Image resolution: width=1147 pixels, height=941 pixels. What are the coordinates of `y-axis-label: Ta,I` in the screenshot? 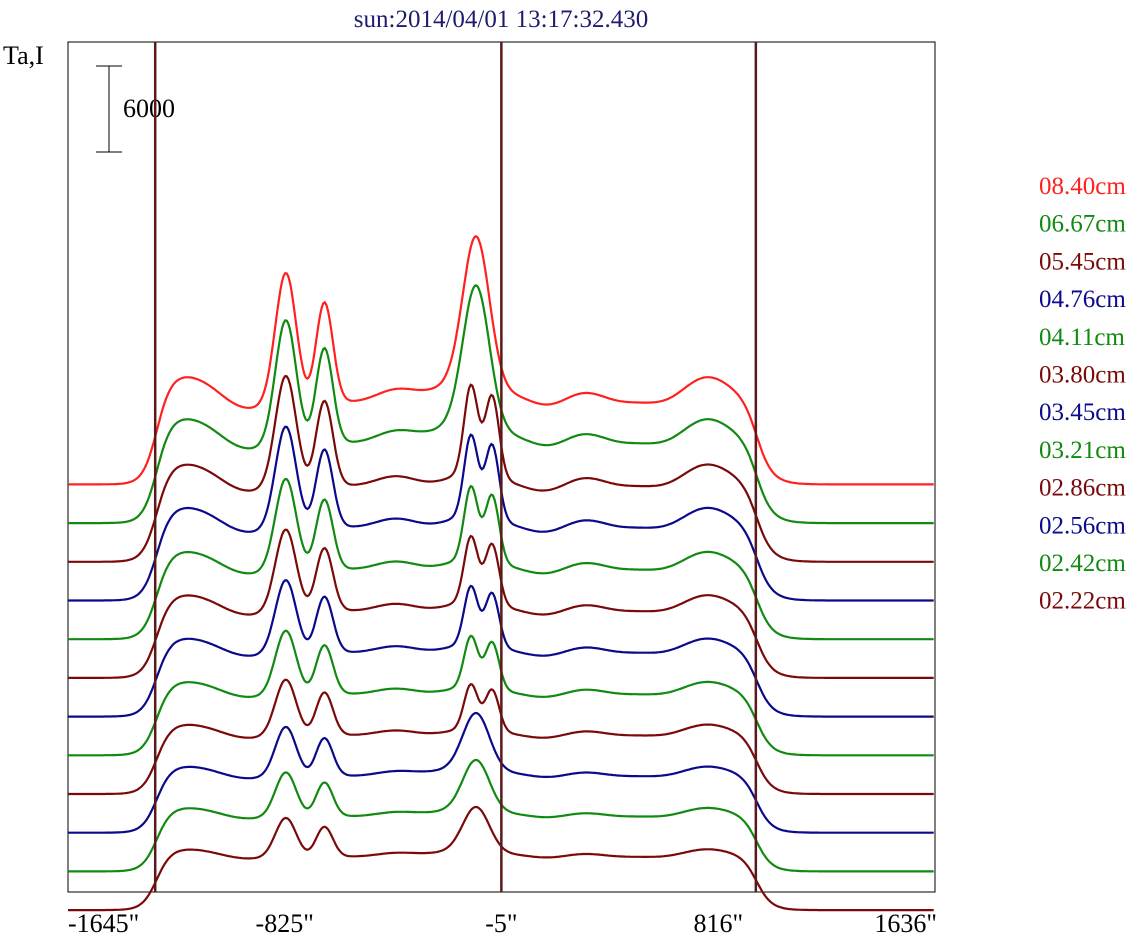 It's located at (23, 55).